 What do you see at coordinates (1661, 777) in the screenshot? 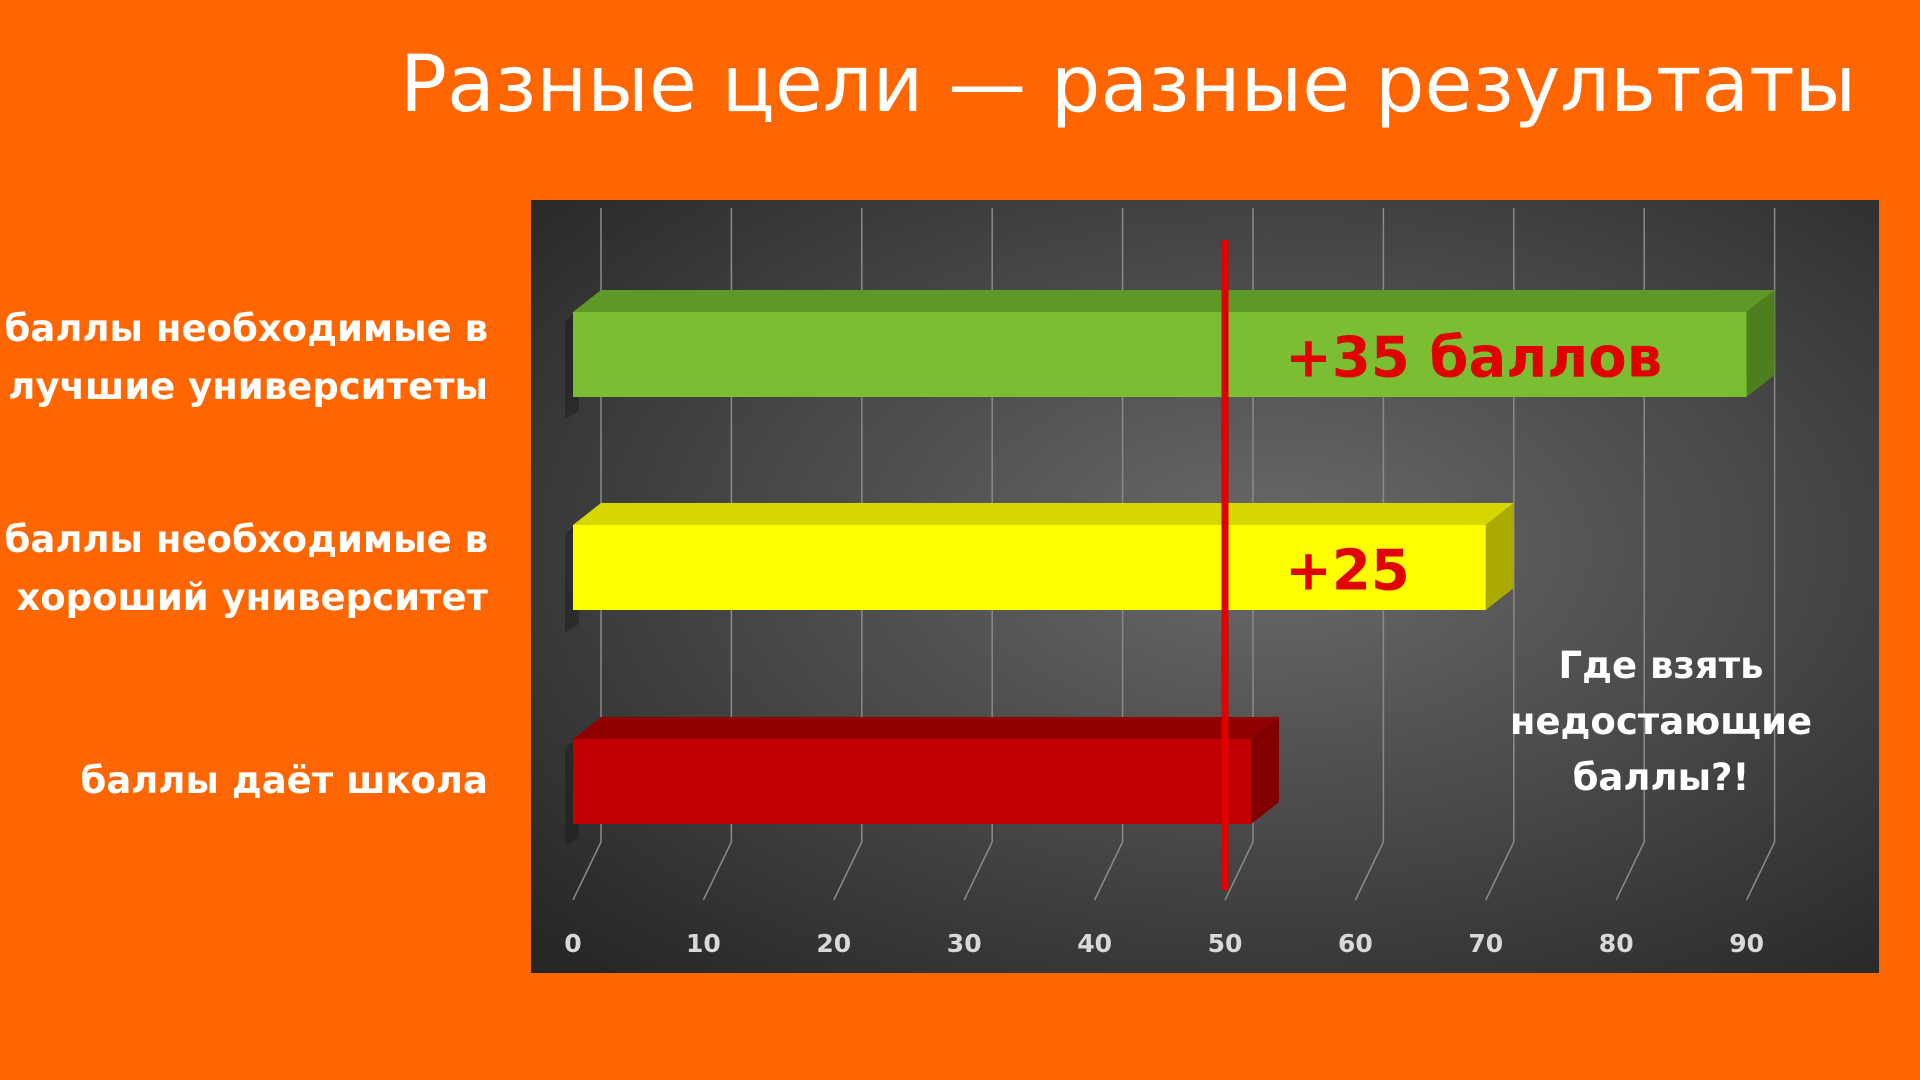
I see `question-line: баллы?!` at bounding box center [1661, 777].